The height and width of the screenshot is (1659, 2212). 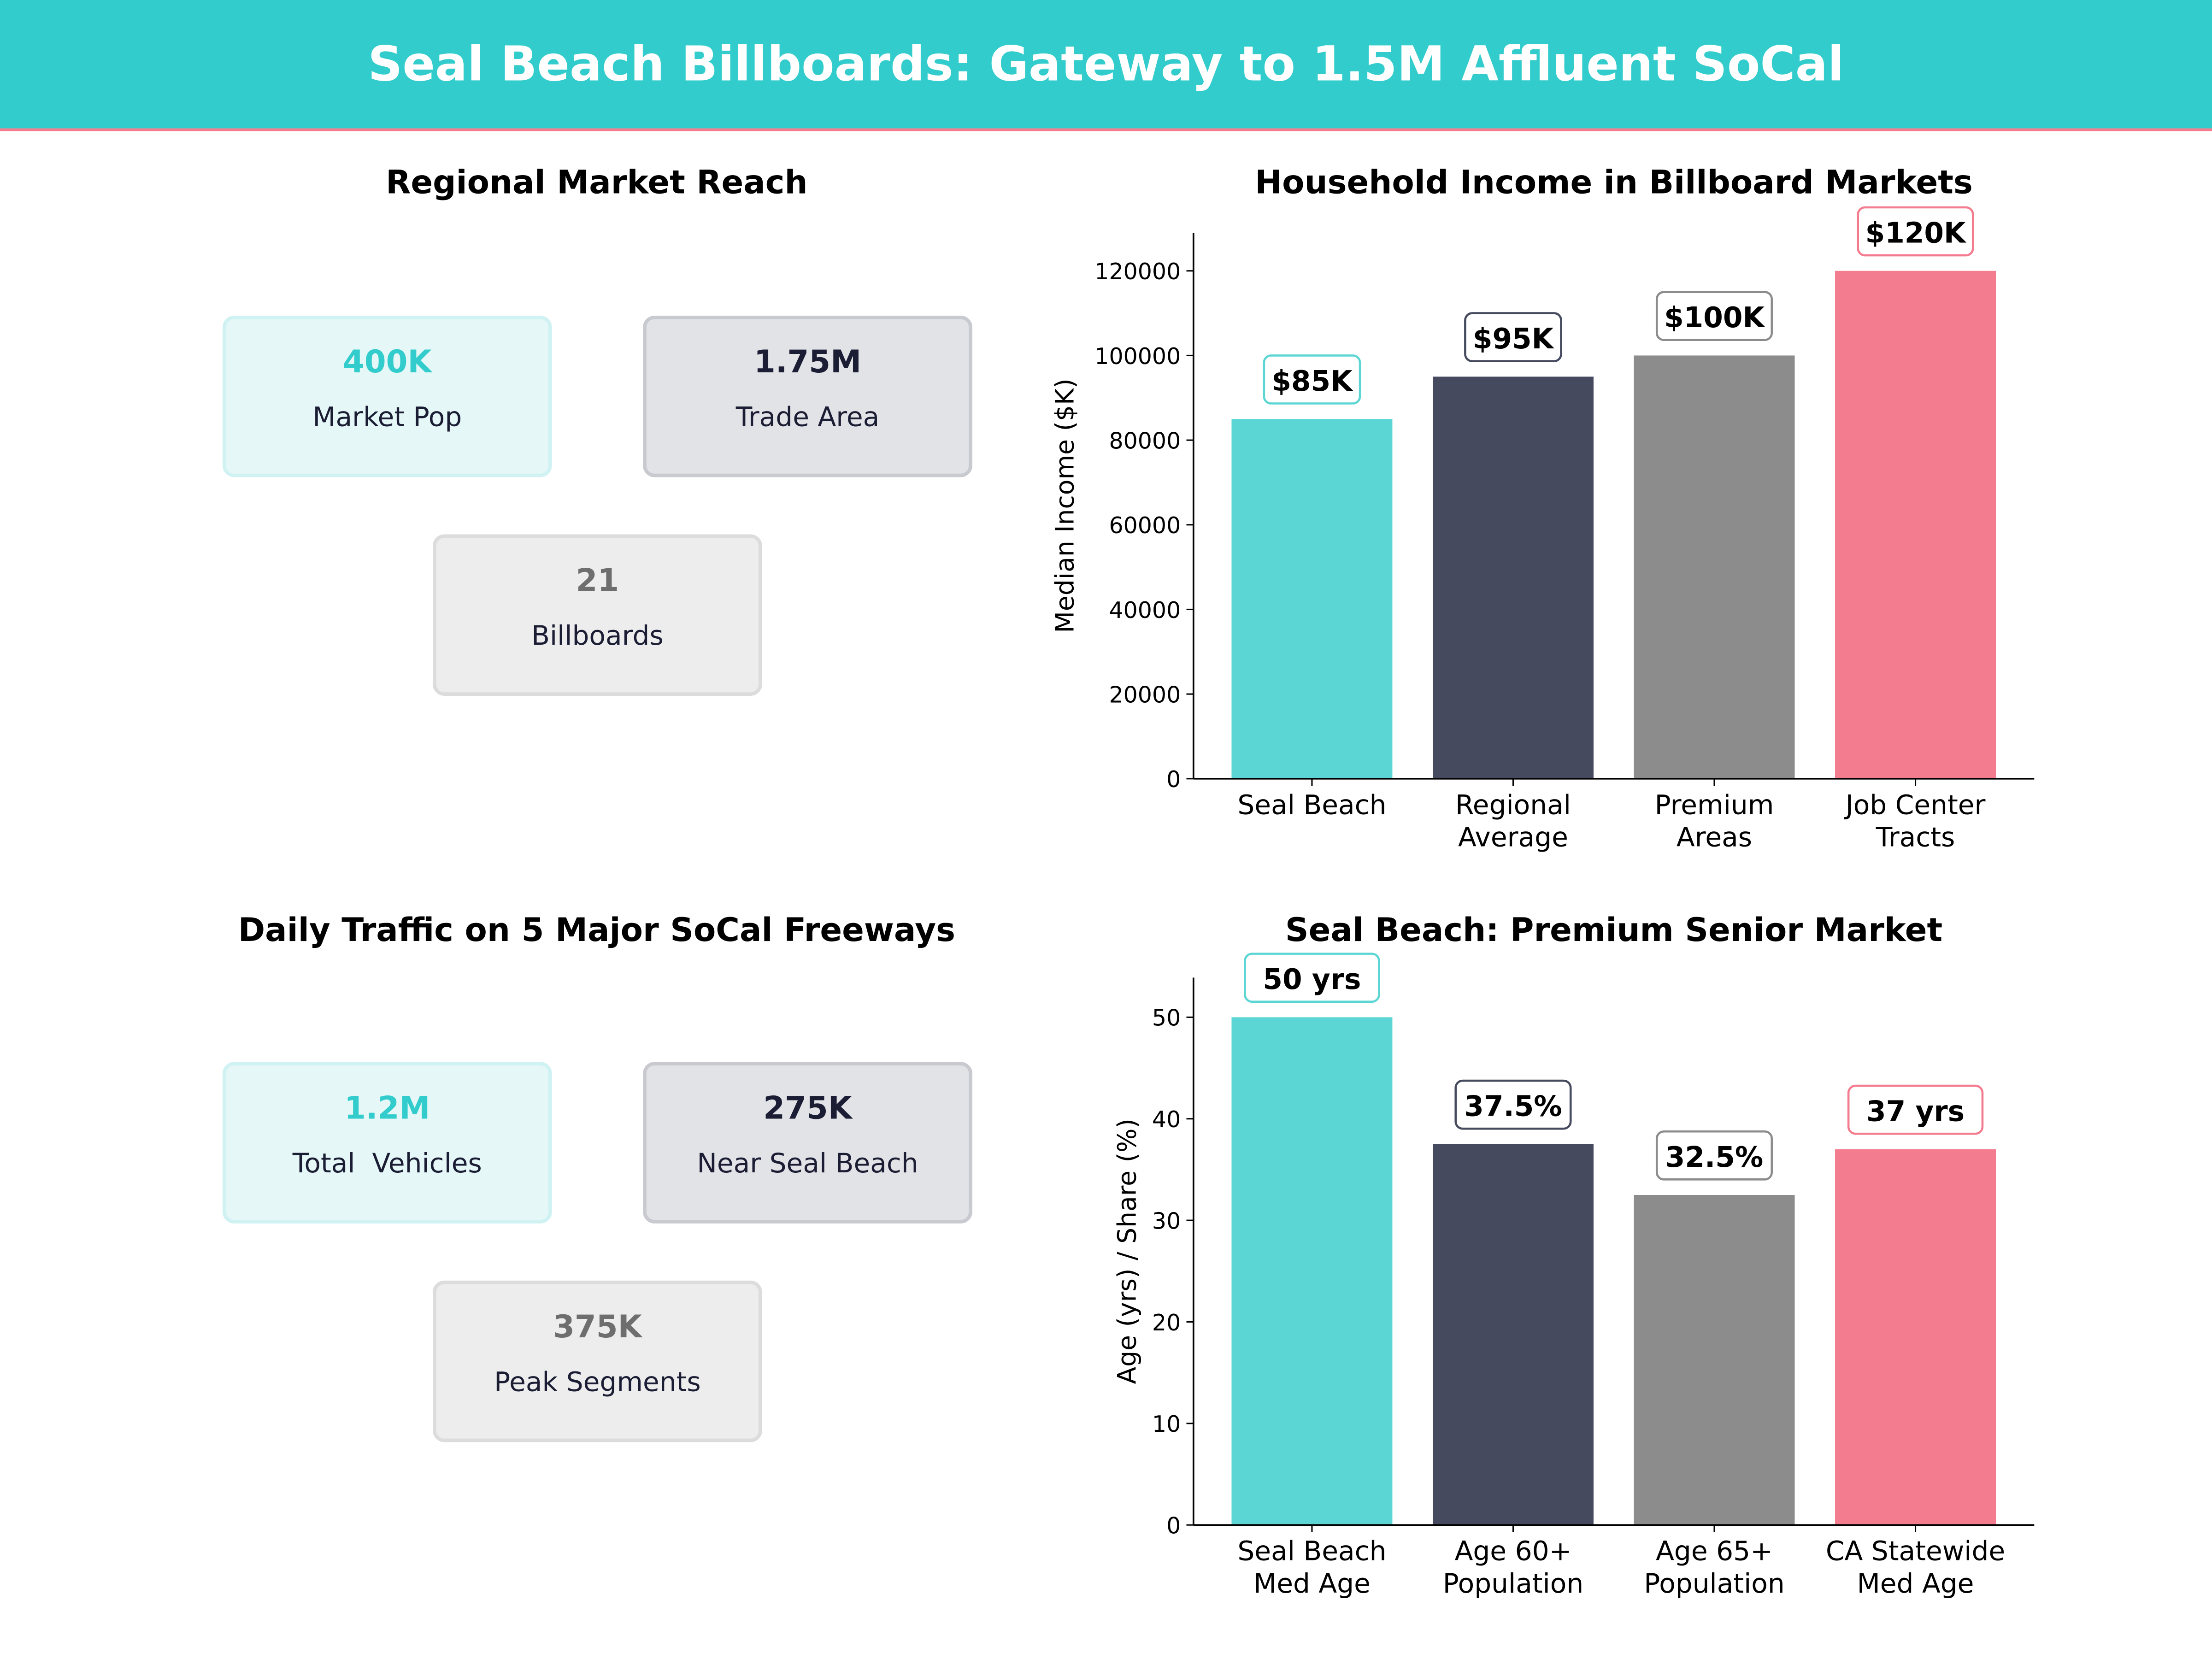 I want to click on kpi-label: Trade Area, so click(x=807, y=416).